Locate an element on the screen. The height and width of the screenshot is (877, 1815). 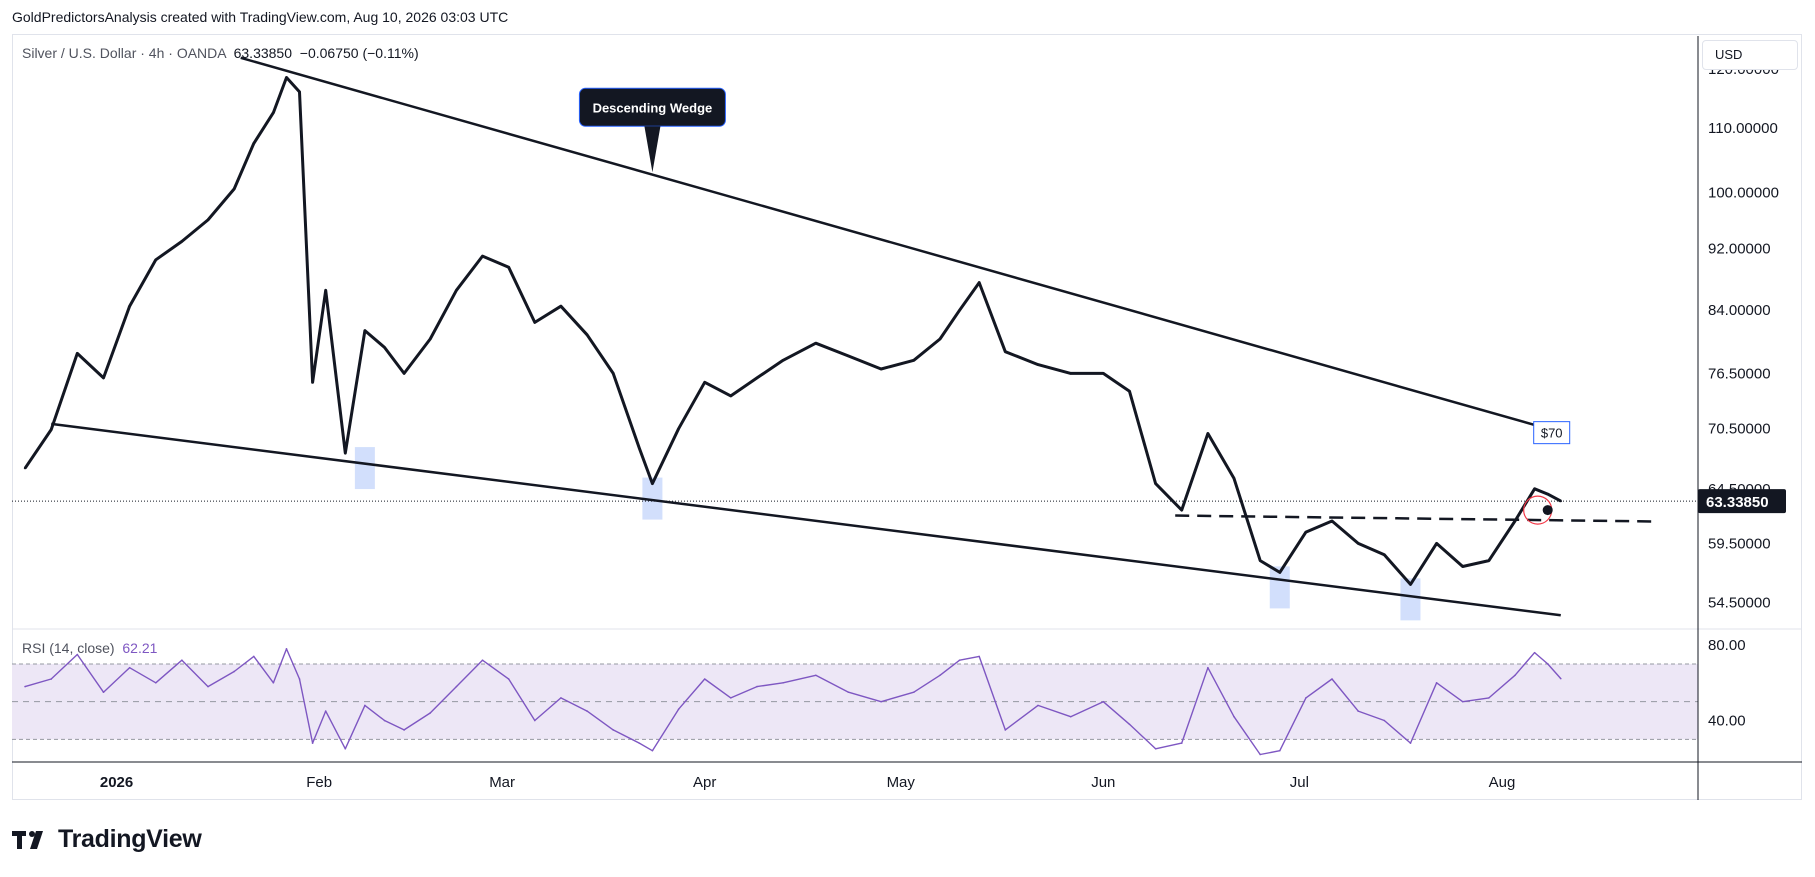
support-dashed-line is located at coordinates (1417, 518).